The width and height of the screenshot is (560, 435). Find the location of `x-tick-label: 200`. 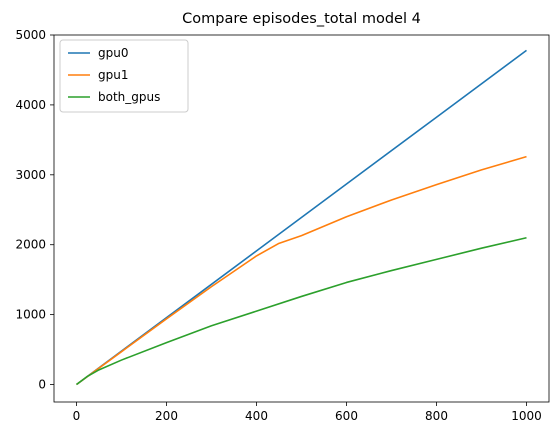

x-tick-label: 200 is located at coordinates (166, 416).